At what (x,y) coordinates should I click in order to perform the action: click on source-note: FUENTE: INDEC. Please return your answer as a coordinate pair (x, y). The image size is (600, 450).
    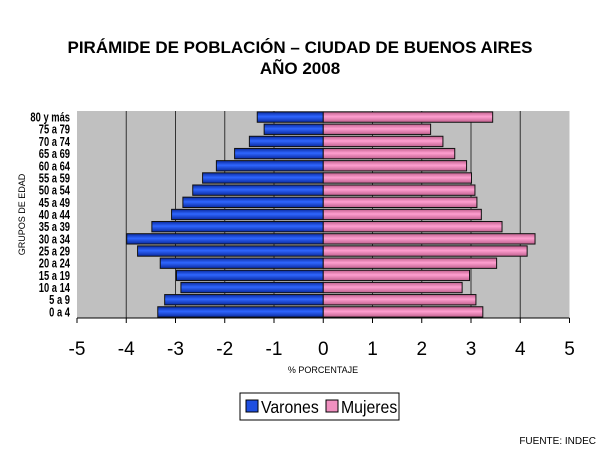
    Looking at the image, I should click on (557, 441).